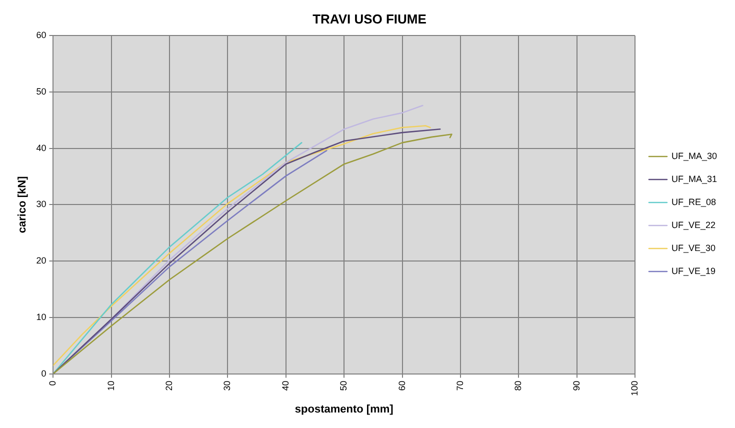 This screenshot has height=428, width=735. Describe the element at coordinates (694, 179) in the screenshot. I see `legend-label: UF_MA_31` at that location.